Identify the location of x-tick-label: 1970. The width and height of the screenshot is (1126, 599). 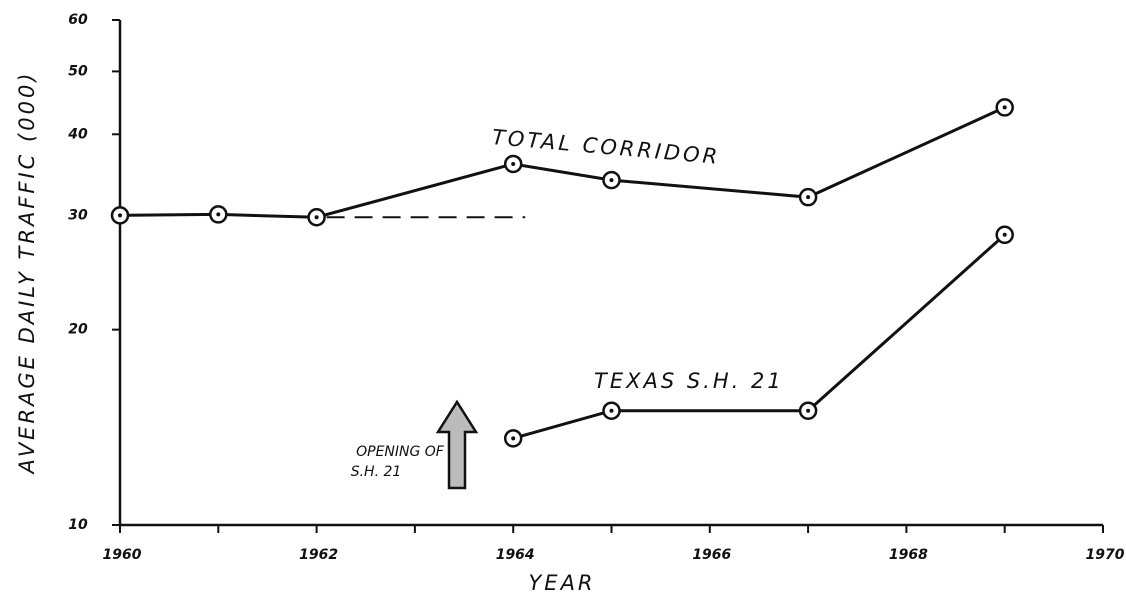
(1105, 555).